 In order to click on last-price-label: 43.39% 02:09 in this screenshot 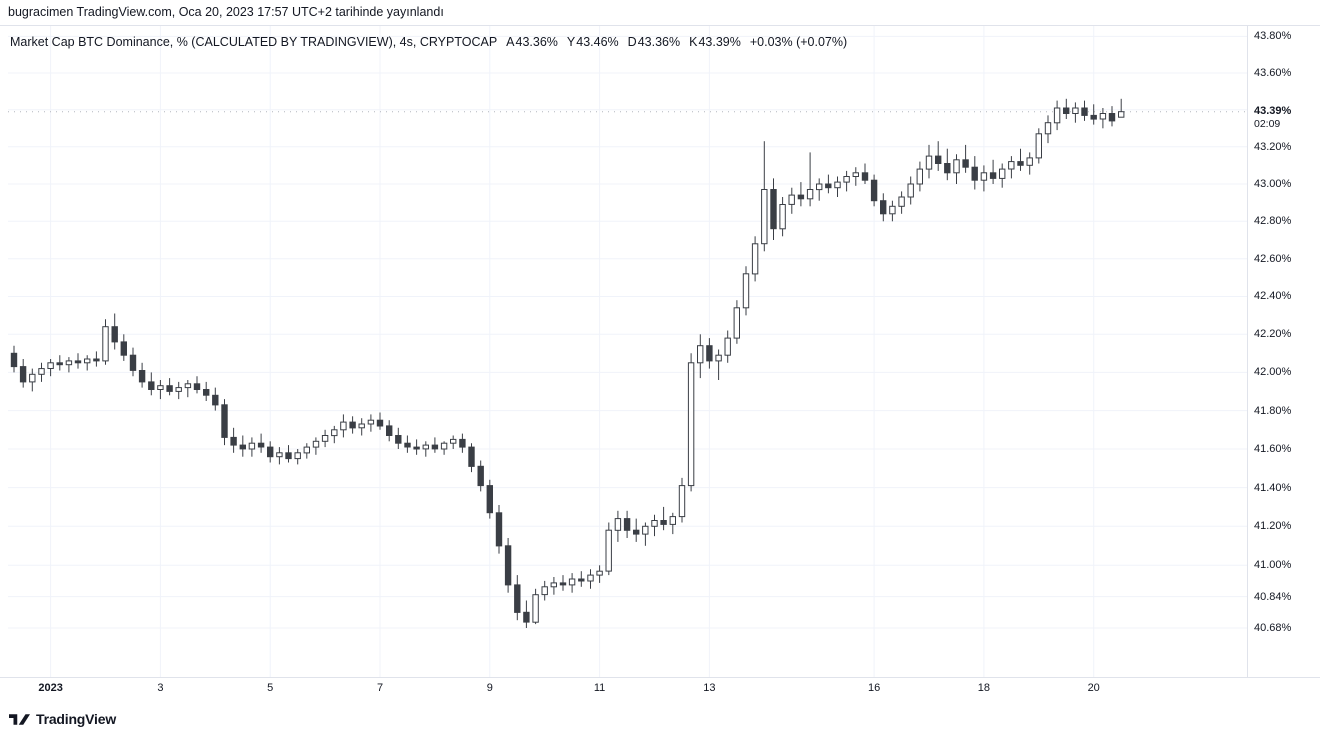, I will do `click(1275, 117)`.